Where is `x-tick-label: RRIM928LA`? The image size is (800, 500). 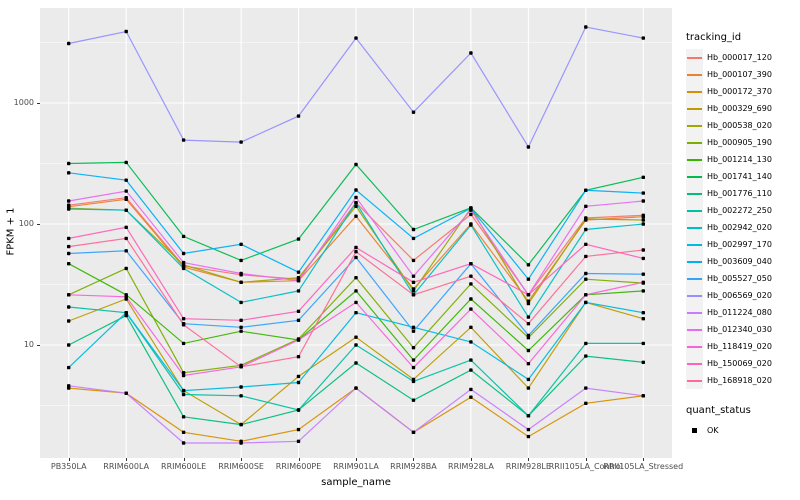
x-tick-label: RRIM928LA is located at coordinates (471, 466).